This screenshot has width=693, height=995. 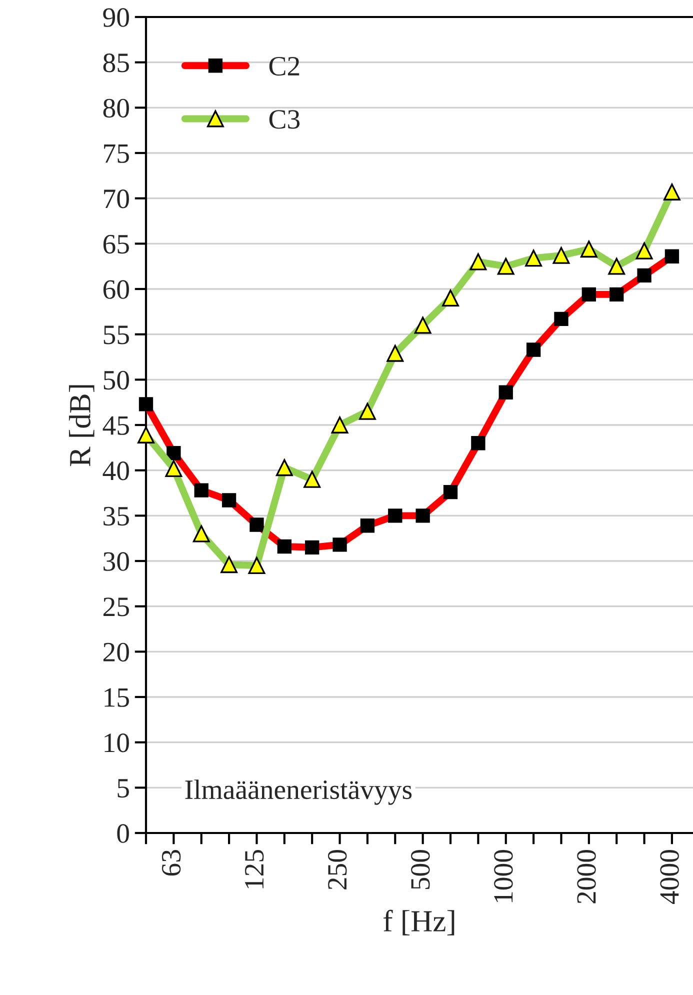 What do you see at coordinates (503, 876) in the screenshot?
I see `x-tick-label: 1000` at bounding box center [503, 876].